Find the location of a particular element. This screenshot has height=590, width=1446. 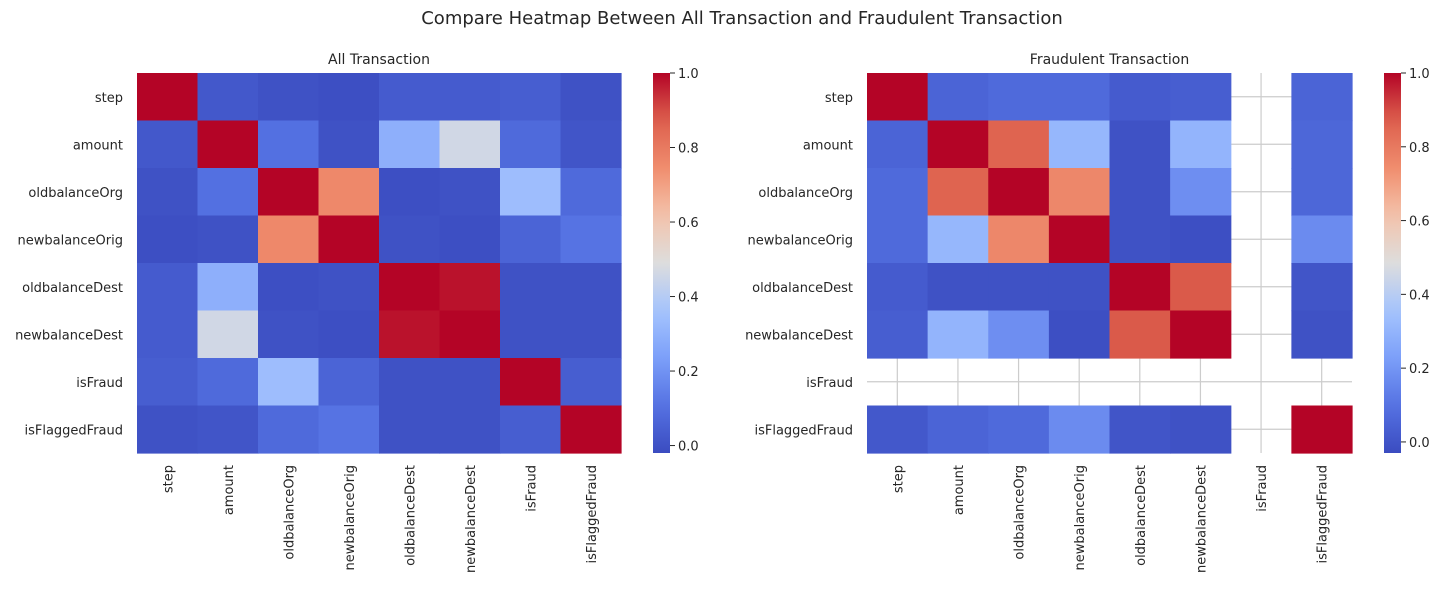

heatmap-cell-is-fraud-newbalance-orig is located at coordinates (349, 382).